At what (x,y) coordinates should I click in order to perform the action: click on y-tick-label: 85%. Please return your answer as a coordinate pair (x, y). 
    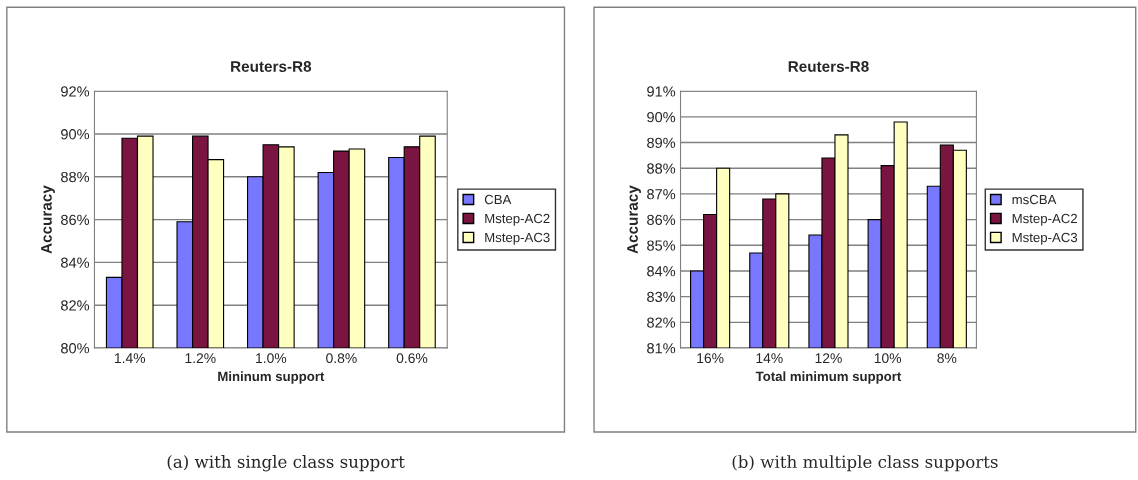
    Looking at the image, I should click on (661, 245).